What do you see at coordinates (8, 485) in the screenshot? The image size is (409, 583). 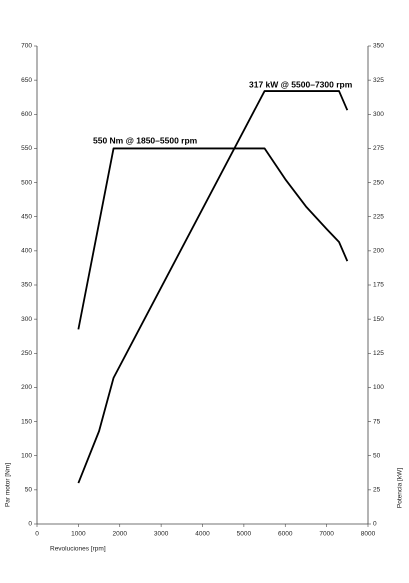 I see `y-axis-label: Par motor [Nm]` at bounding box center [8, 485].